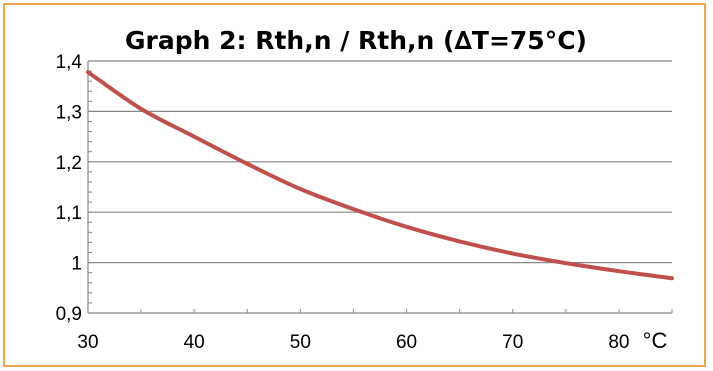  I want to click on x-tick-label: 50, so click(300, 342).